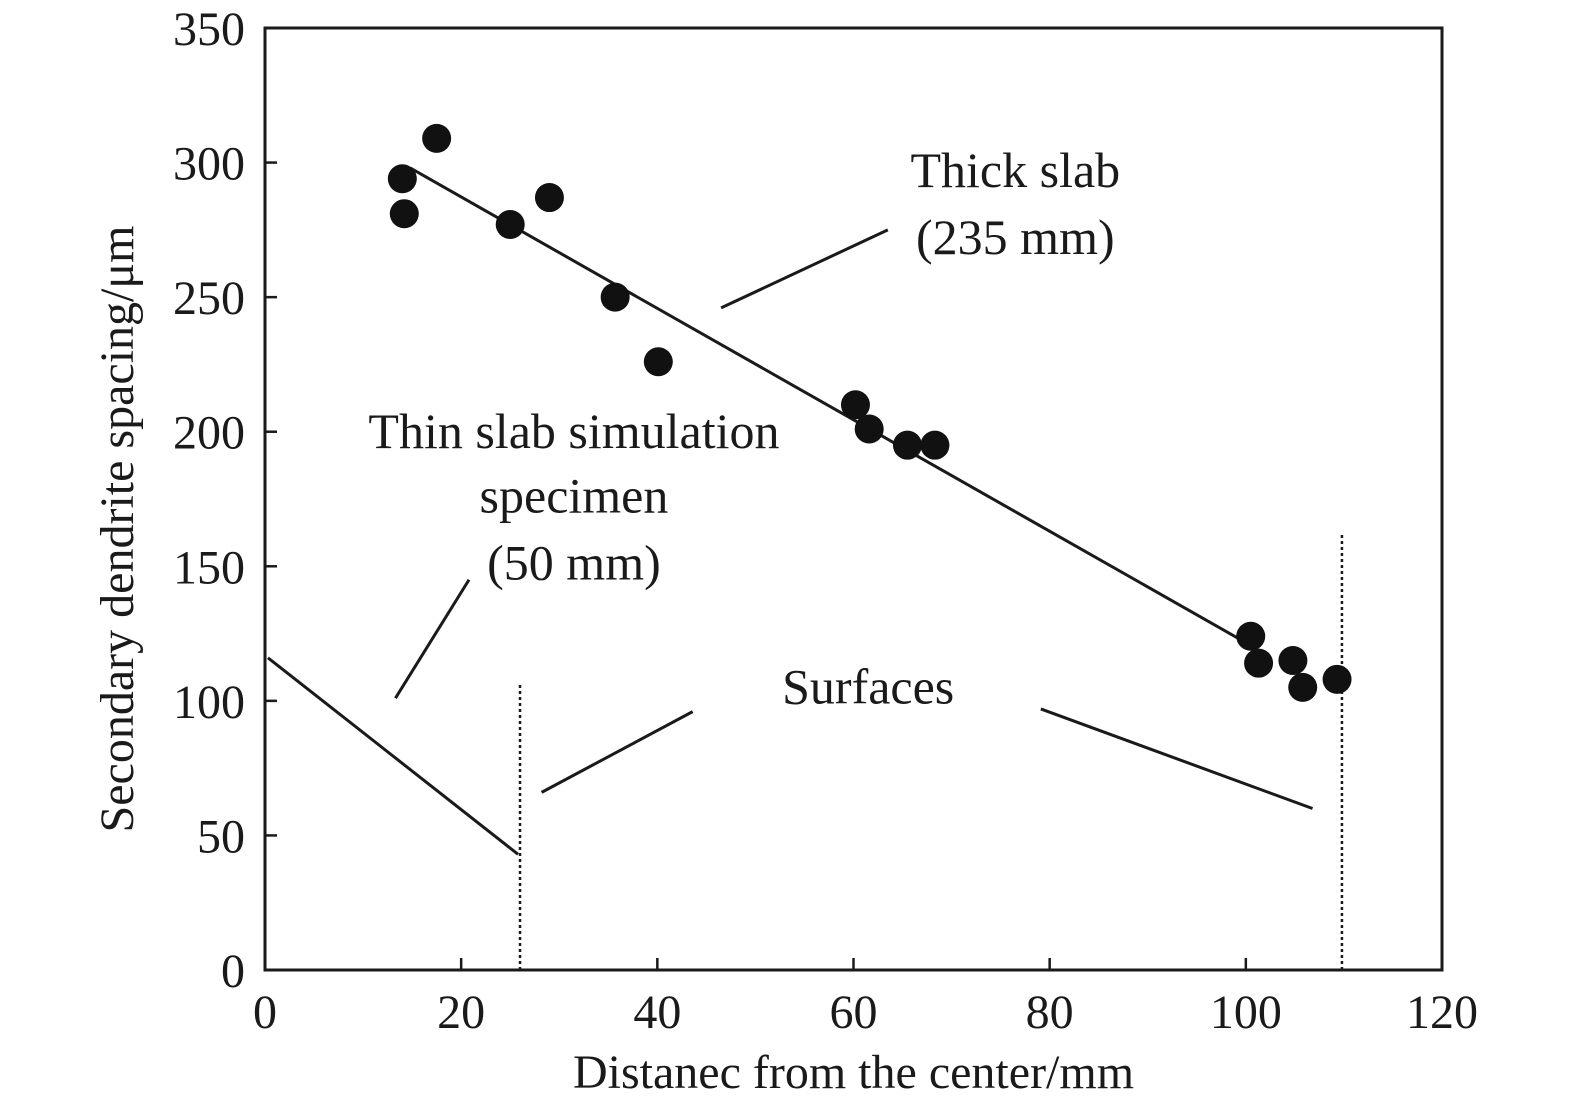 The height and width of the screenshot is (1111, 1575). What do you see at coordinates (209, 29) in the screenshot?
I see `y-tick-label: 350` at bounding box center [209, 29].